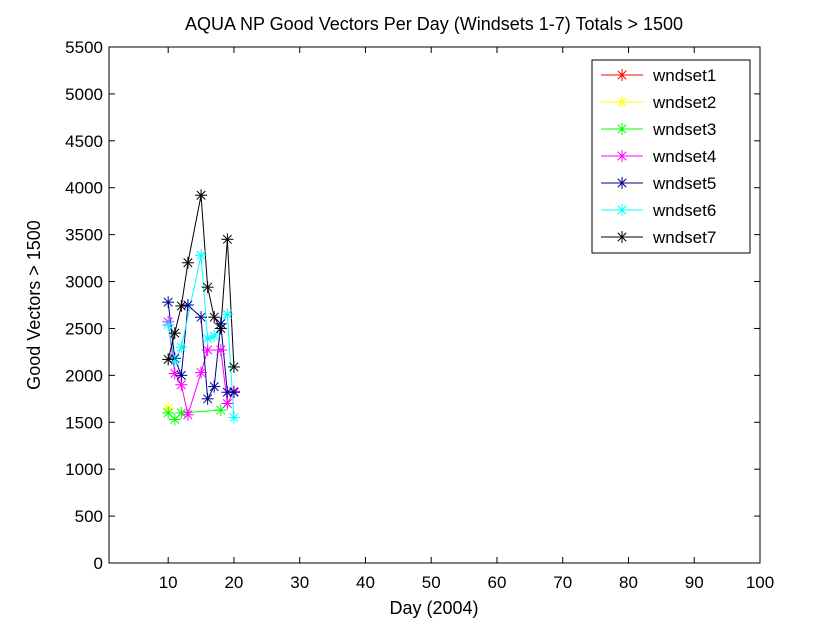 This screenshot has width=840, height=631. What do you see at coordinates (84, 141) in the screenshot?
I see `y-tick-label: 4500` at bounding box center [84, 141].